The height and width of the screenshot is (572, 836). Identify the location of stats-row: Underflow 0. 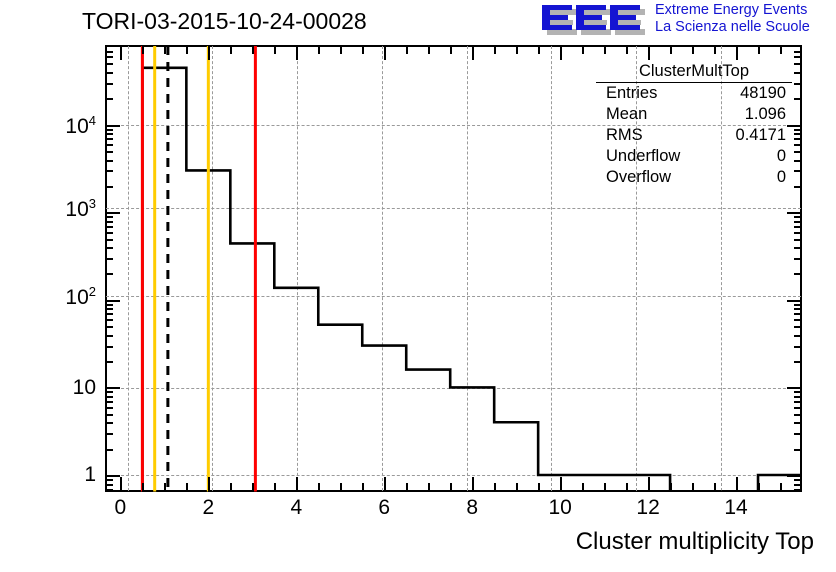
(694, 156).